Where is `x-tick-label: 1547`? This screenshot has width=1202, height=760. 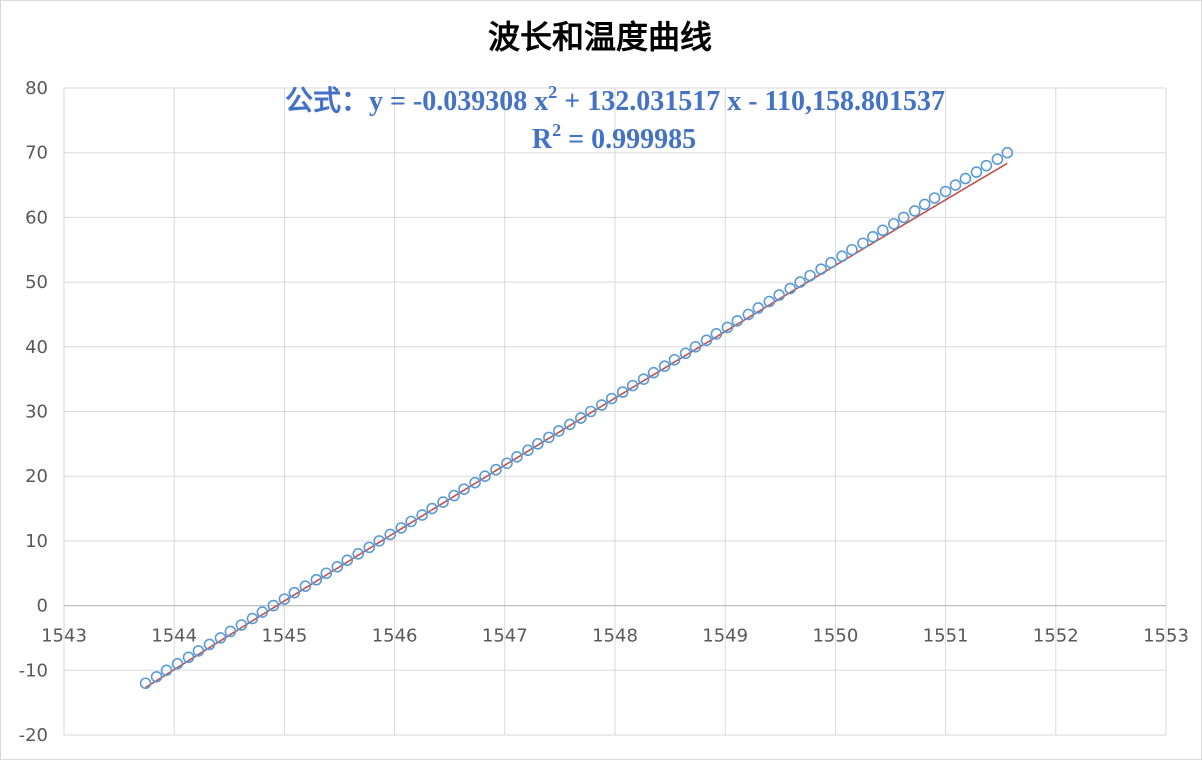
x-tick-label: 1547 is located at coordinates (505, 636).